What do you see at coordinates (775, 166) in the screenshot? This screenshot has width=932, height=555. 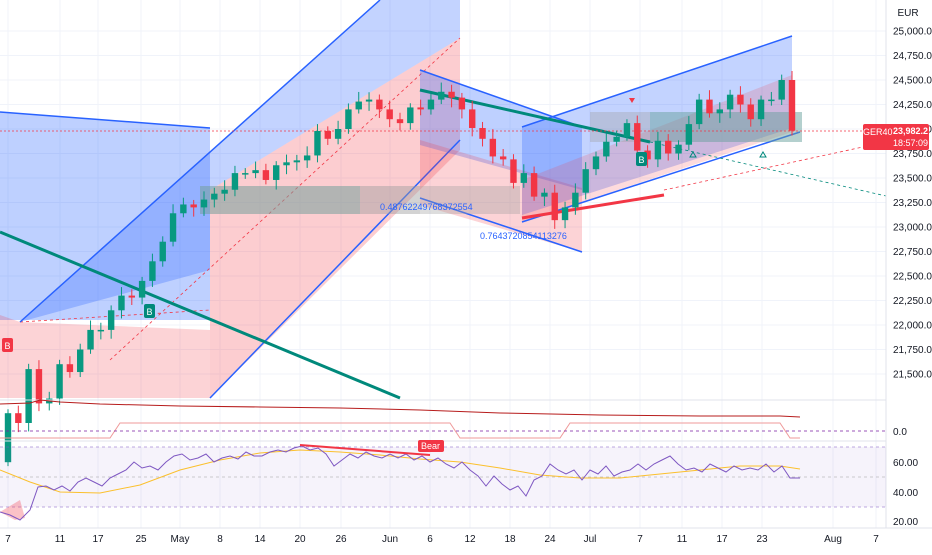 I see `red-dashed-projection` at bounding box center [775, 166].